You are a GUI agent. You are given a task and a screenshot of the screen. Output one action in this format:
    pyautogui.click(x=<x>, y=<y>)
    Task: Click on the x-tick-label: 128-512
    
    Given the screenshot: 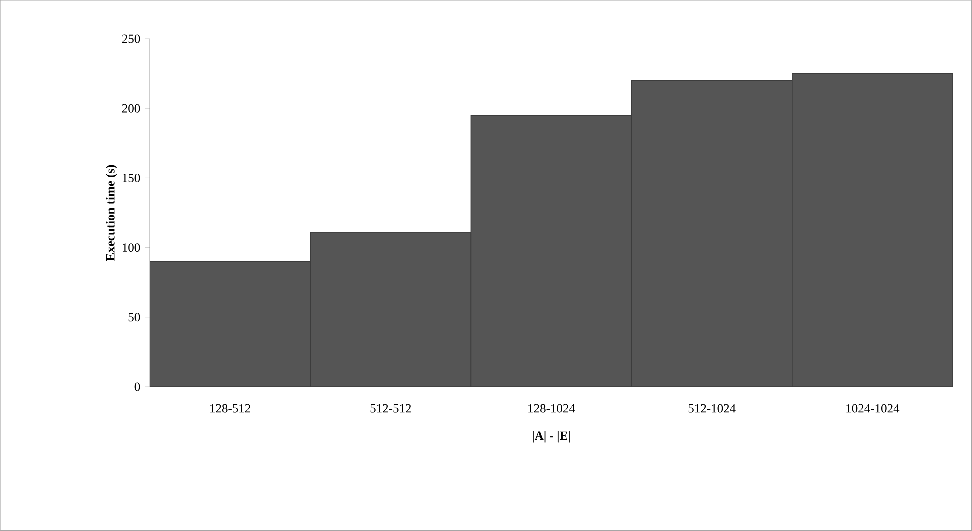 What is the action you would take?
    pyautogui.click(x=230, y=408)
    